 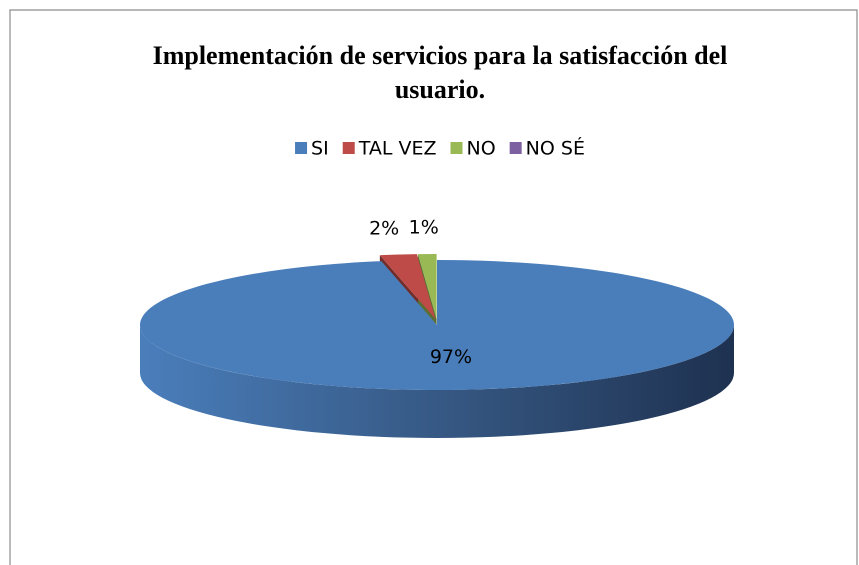 I want to click on slice-side, so click(x=437, y=381).